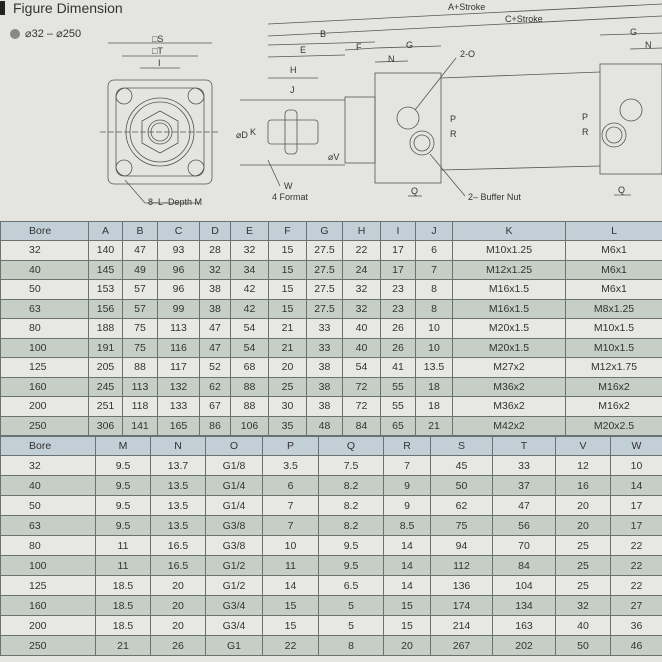 The height and width of the screenshot is (662, 662). Describe the element at coordinates (331, 585) in the screenshot. I see `table-row: 125 18.5 20 G1/2 14 6.5 14 136 104 25 22` at that location.